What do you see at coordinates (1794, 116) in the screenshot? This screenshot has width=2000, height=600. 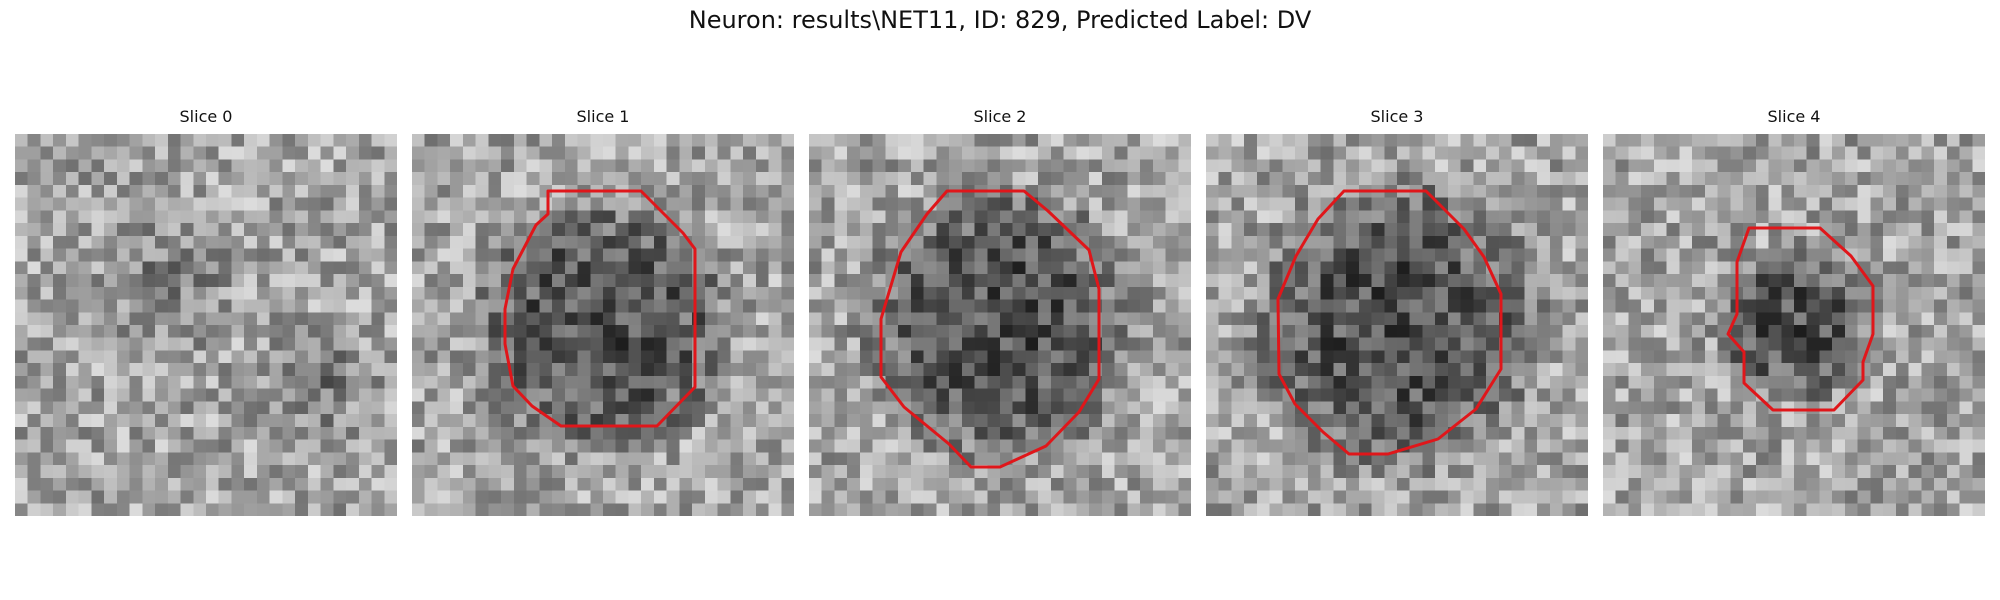 I see `slice-title: Slice 4` at bounding box center [1794, 116].